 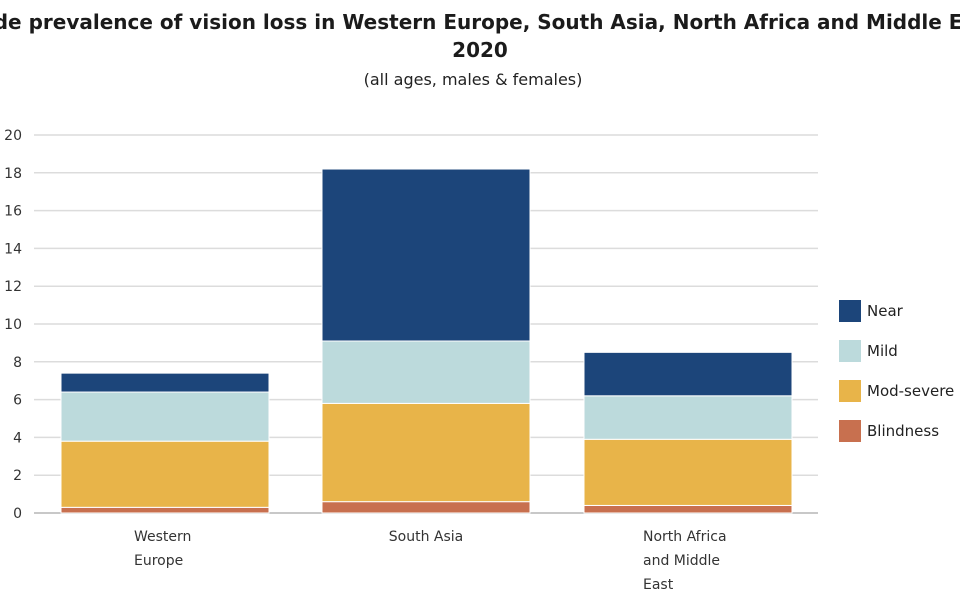 I want to click on legend-label: Mild, so click(x=882, y=351).